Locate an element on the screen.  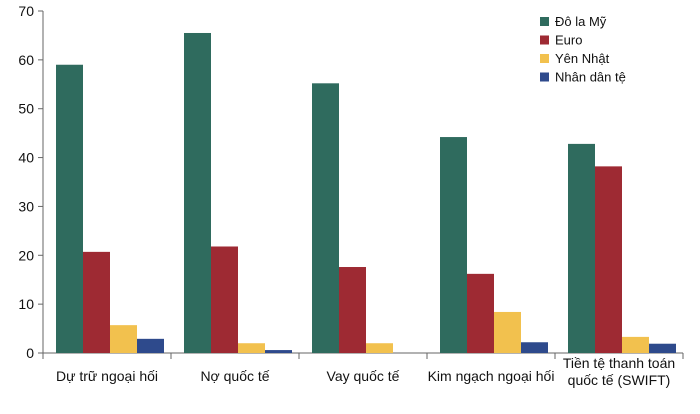
y-tick-label: 70 is located at coordinates (26, 11).